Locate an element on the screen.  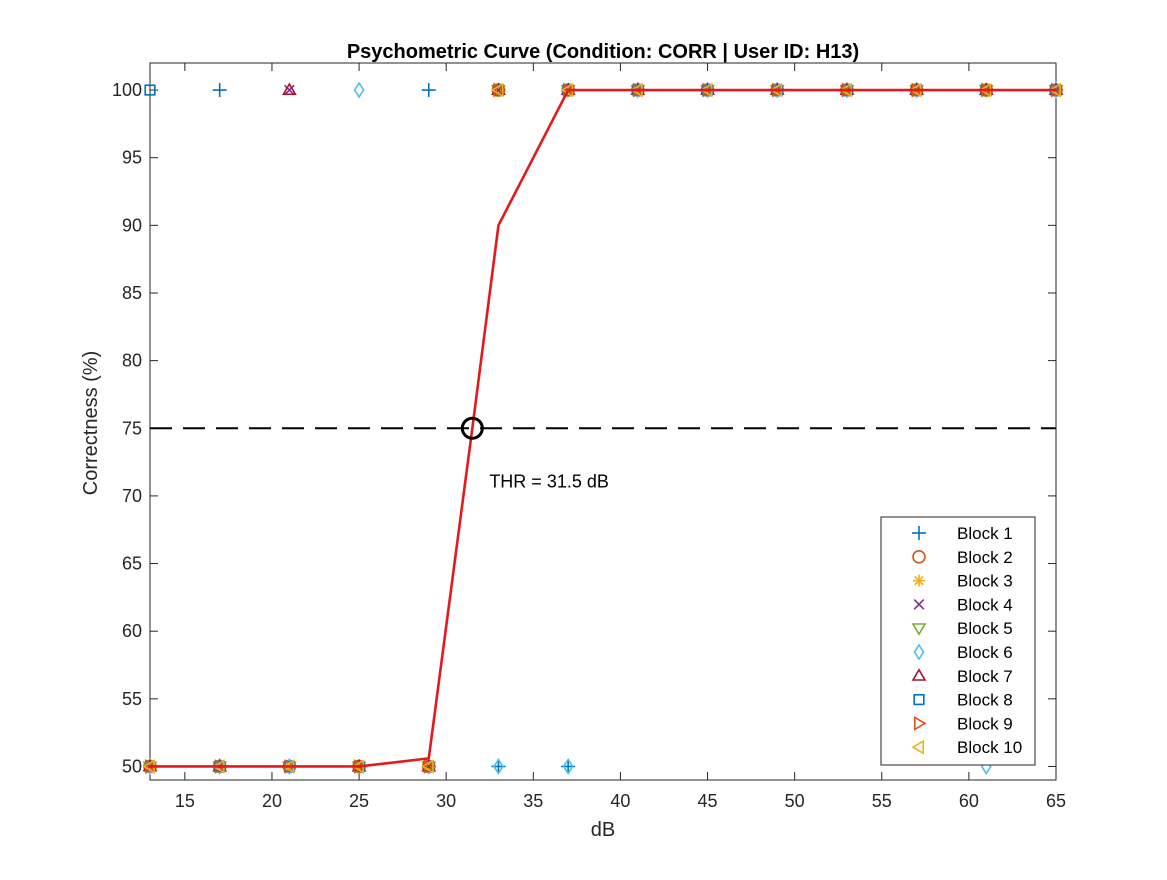
x-tick-label: 60 is located at coordinates (969, 801).